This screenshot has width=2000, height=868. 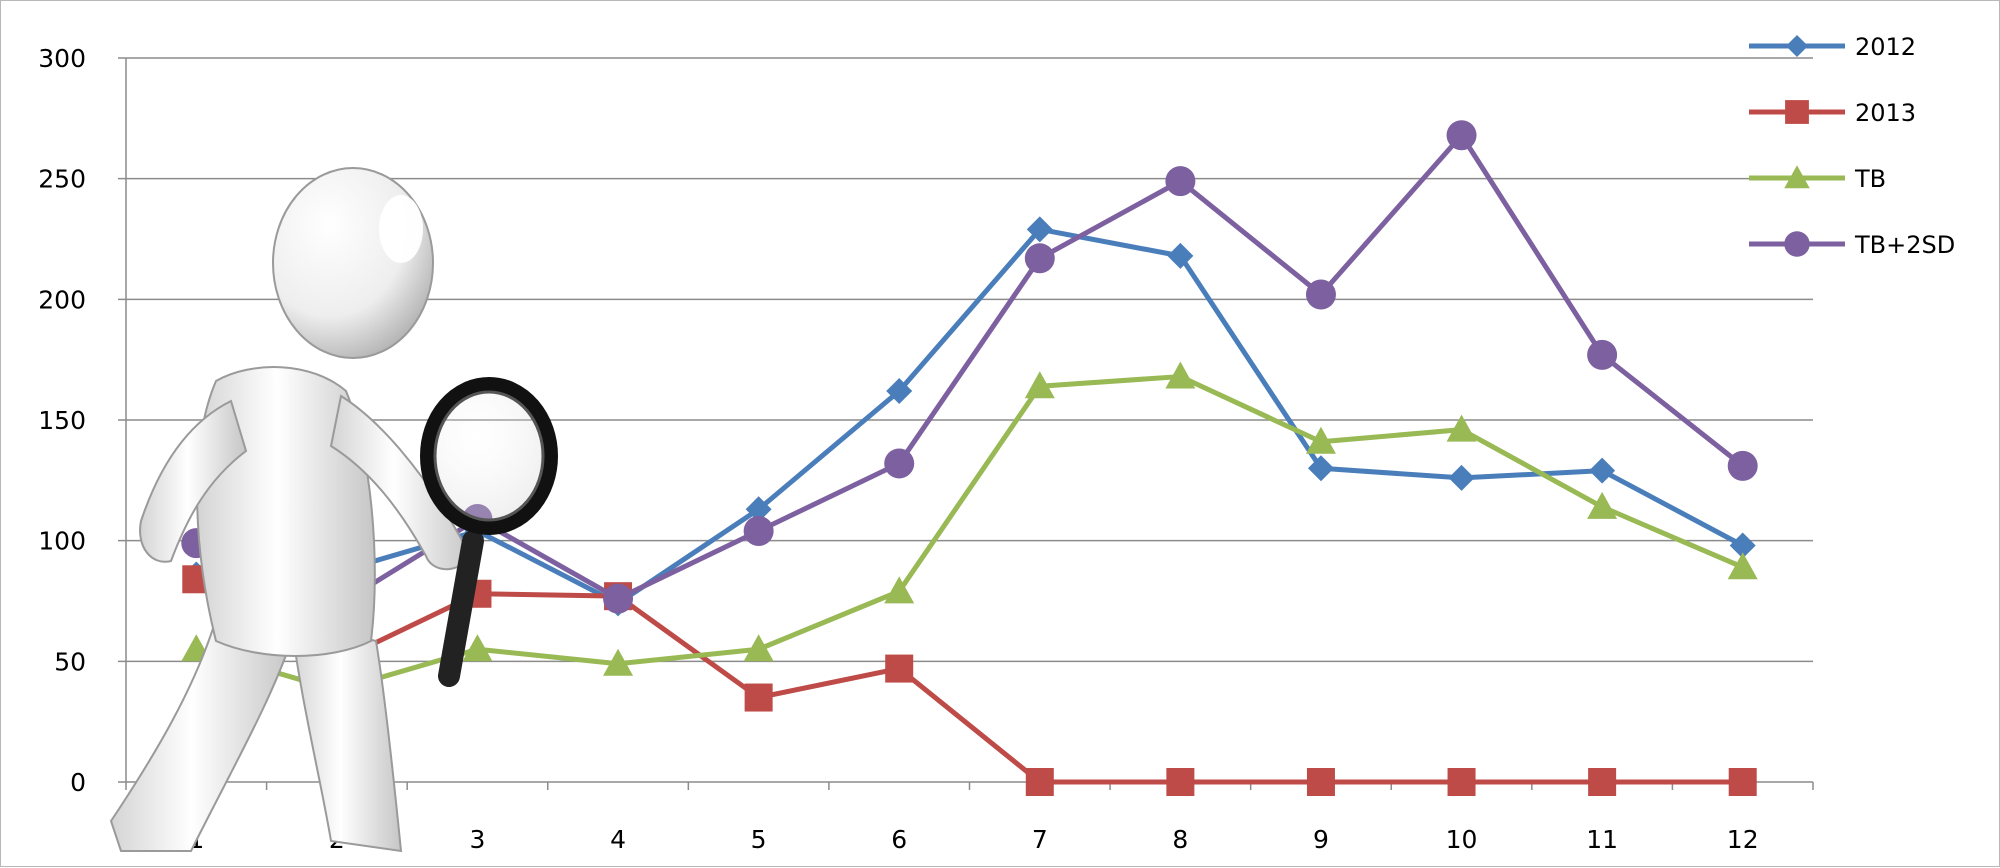 I want to click on figure-back-leg, so click(x=346, y=736).